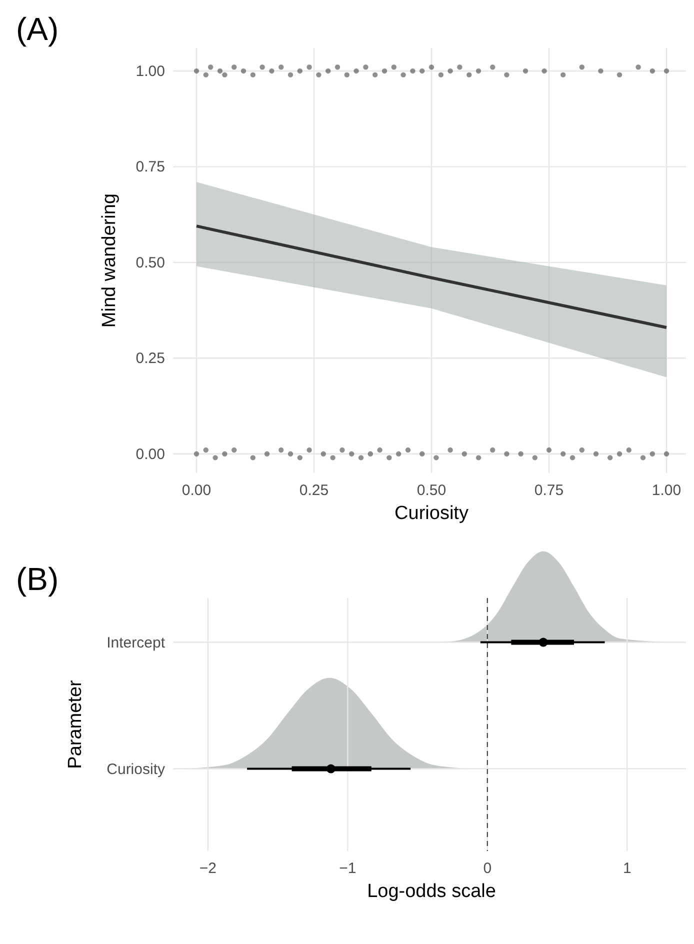 The height and width of the screenshot is (944, 694). I want to click on y-tick-label: 0.75, so click(150, 167).